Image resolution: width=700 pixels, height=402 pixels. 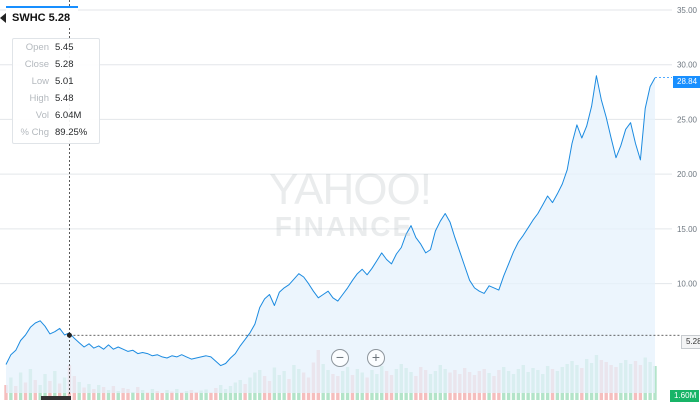 I want to click on tooltip-row: Vol 6.04M, so click(x=56, y=116).